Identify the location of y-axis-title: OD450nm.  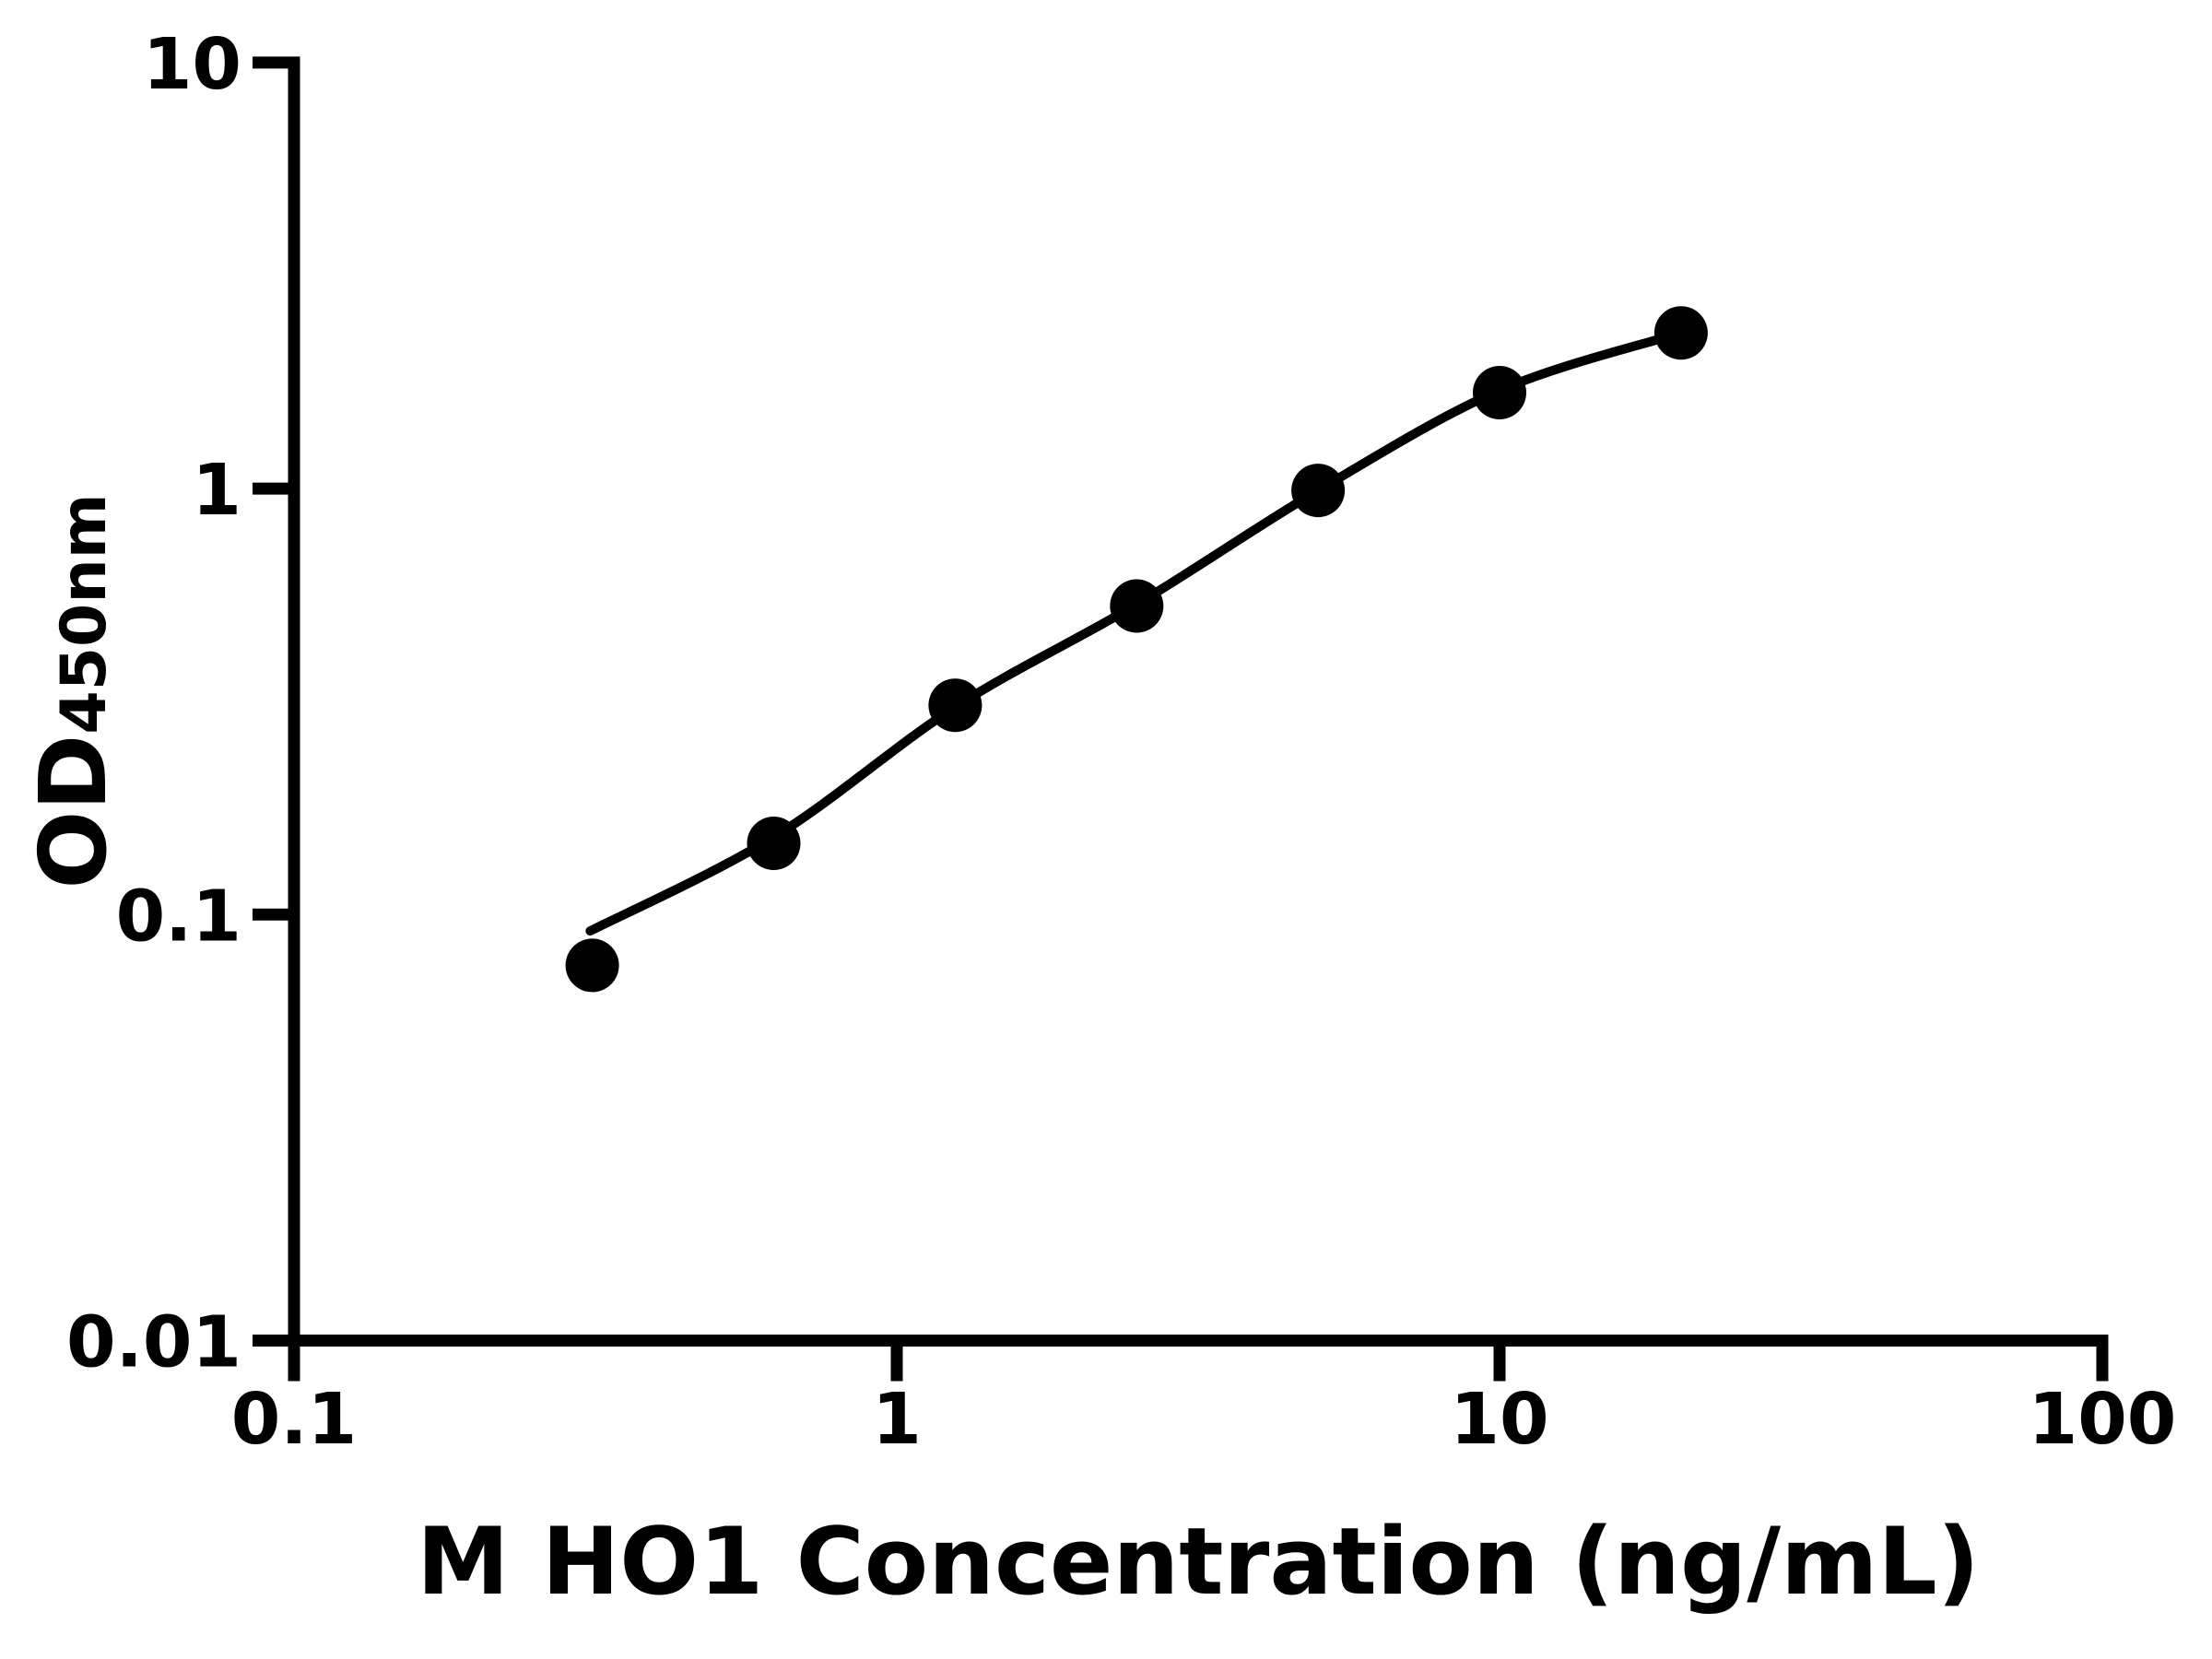
(73, 690).